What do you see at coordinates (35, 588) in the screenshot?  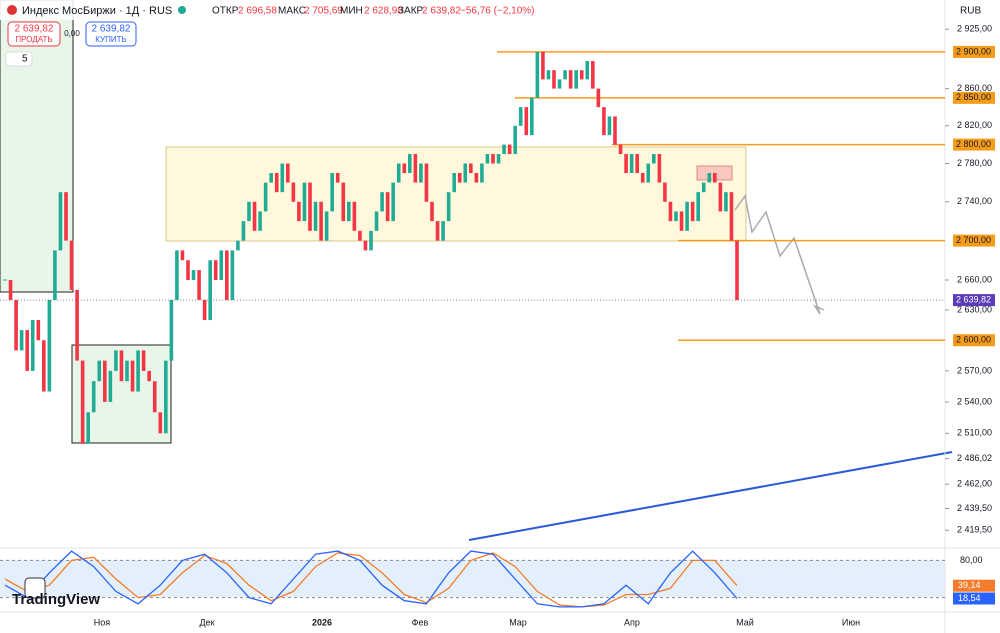 I see `tool-button` at bounding box center [35, 588].